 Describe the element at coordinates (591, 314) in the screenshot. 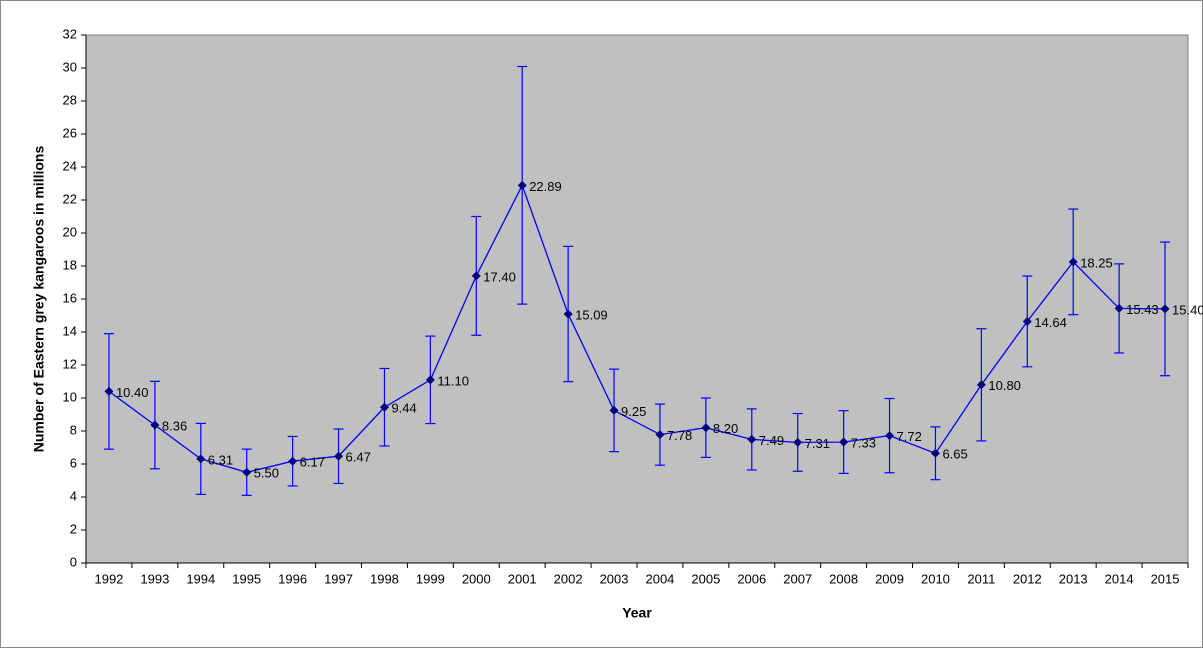

I see `data-label: 15.09` at that location.